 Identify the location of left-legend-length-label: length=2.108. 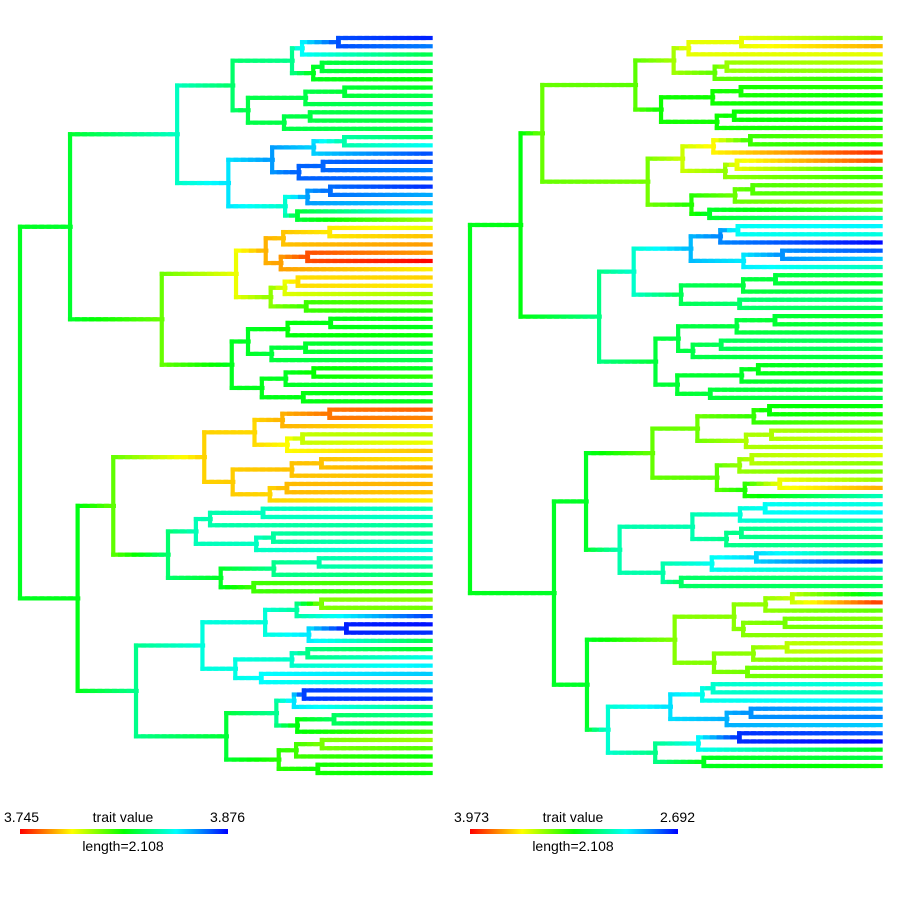
(123, 846).